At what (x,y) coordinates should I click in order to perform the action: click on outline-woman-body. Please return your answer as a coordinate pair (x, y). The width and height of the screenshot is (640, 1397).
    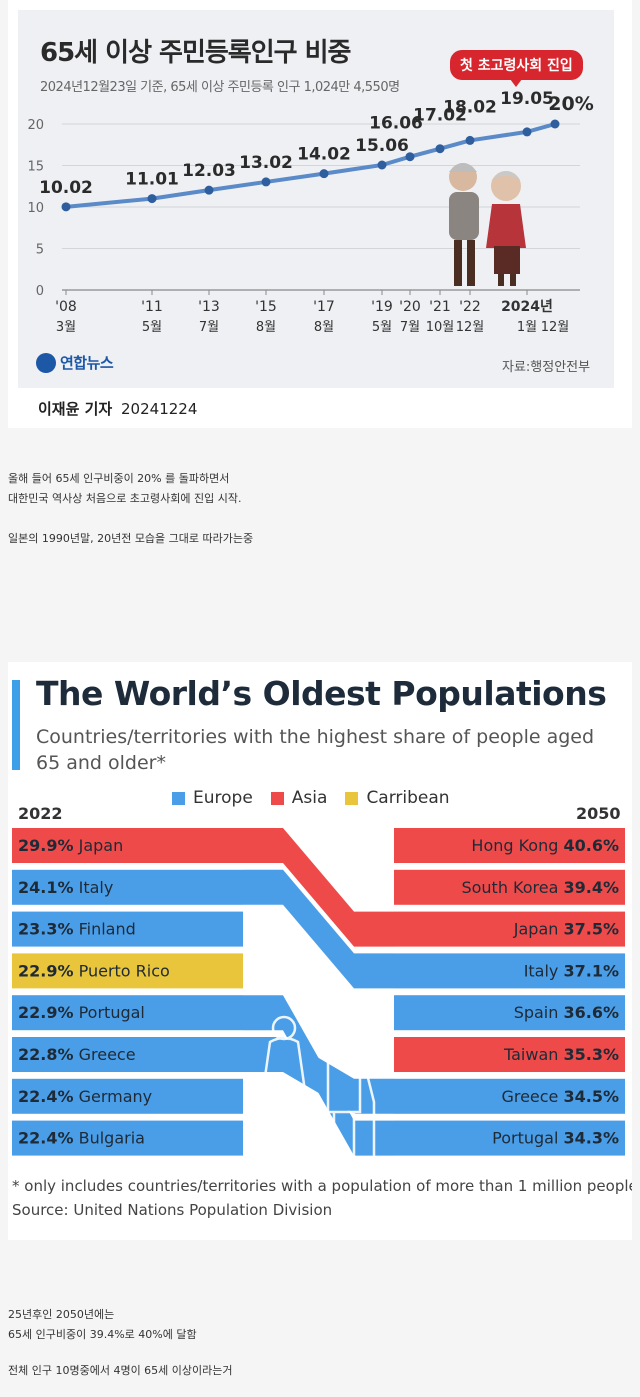
    Looking at the image, I should click on (284, 1068).